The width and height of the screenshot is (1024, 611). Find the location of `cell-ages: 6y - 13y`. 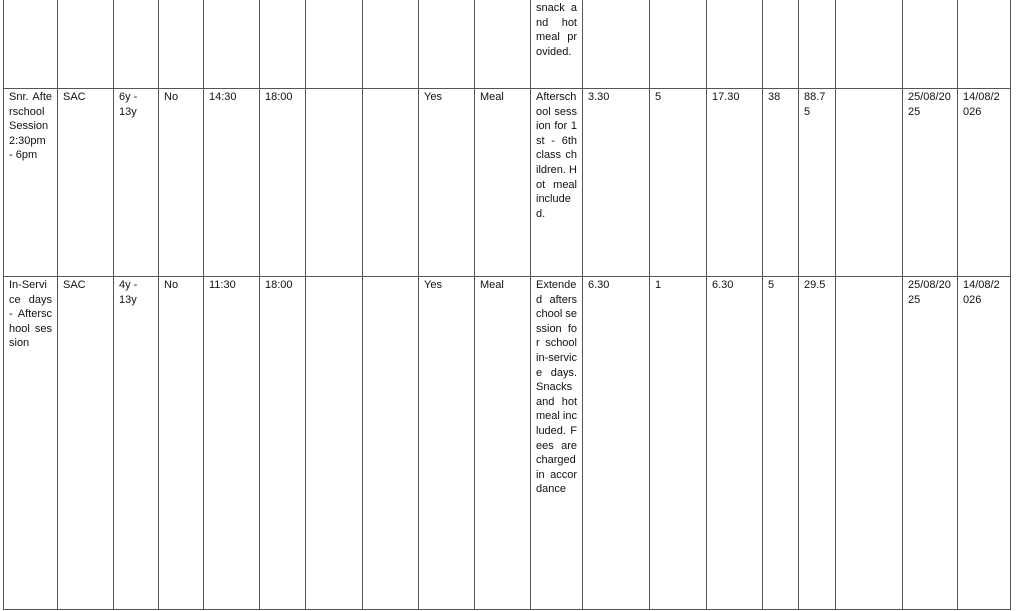

cell-ages: 6y - 13y is located at coordinates (136, 182).